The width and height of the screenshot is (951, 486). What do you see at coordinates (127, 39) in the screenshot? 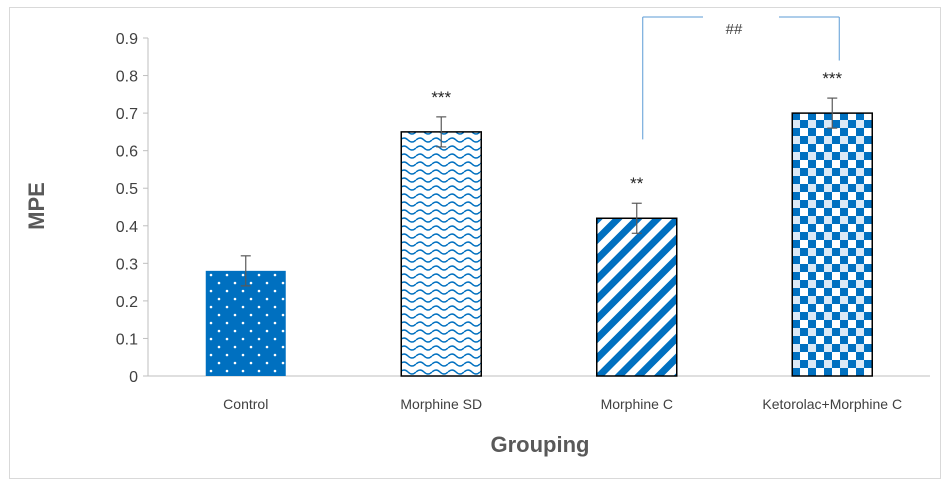
I see `y-tick-label: 0.9` at bounding box center [127, 39].